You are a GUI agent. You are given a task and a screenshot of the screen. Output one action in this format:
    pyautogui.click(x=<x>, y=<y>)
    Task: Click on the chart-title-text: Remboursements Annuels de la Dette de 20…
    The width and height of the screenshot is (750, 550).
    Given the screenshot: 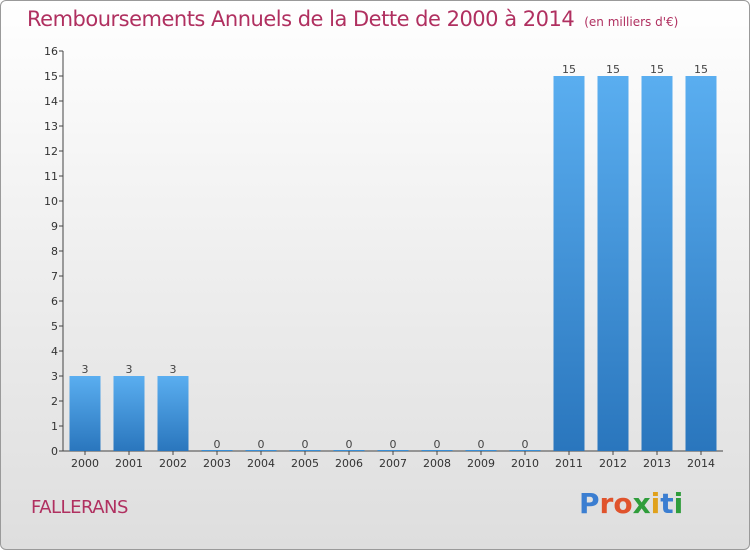 What is the action you would take?
    pyautogui.click(x=301, y=19)
    